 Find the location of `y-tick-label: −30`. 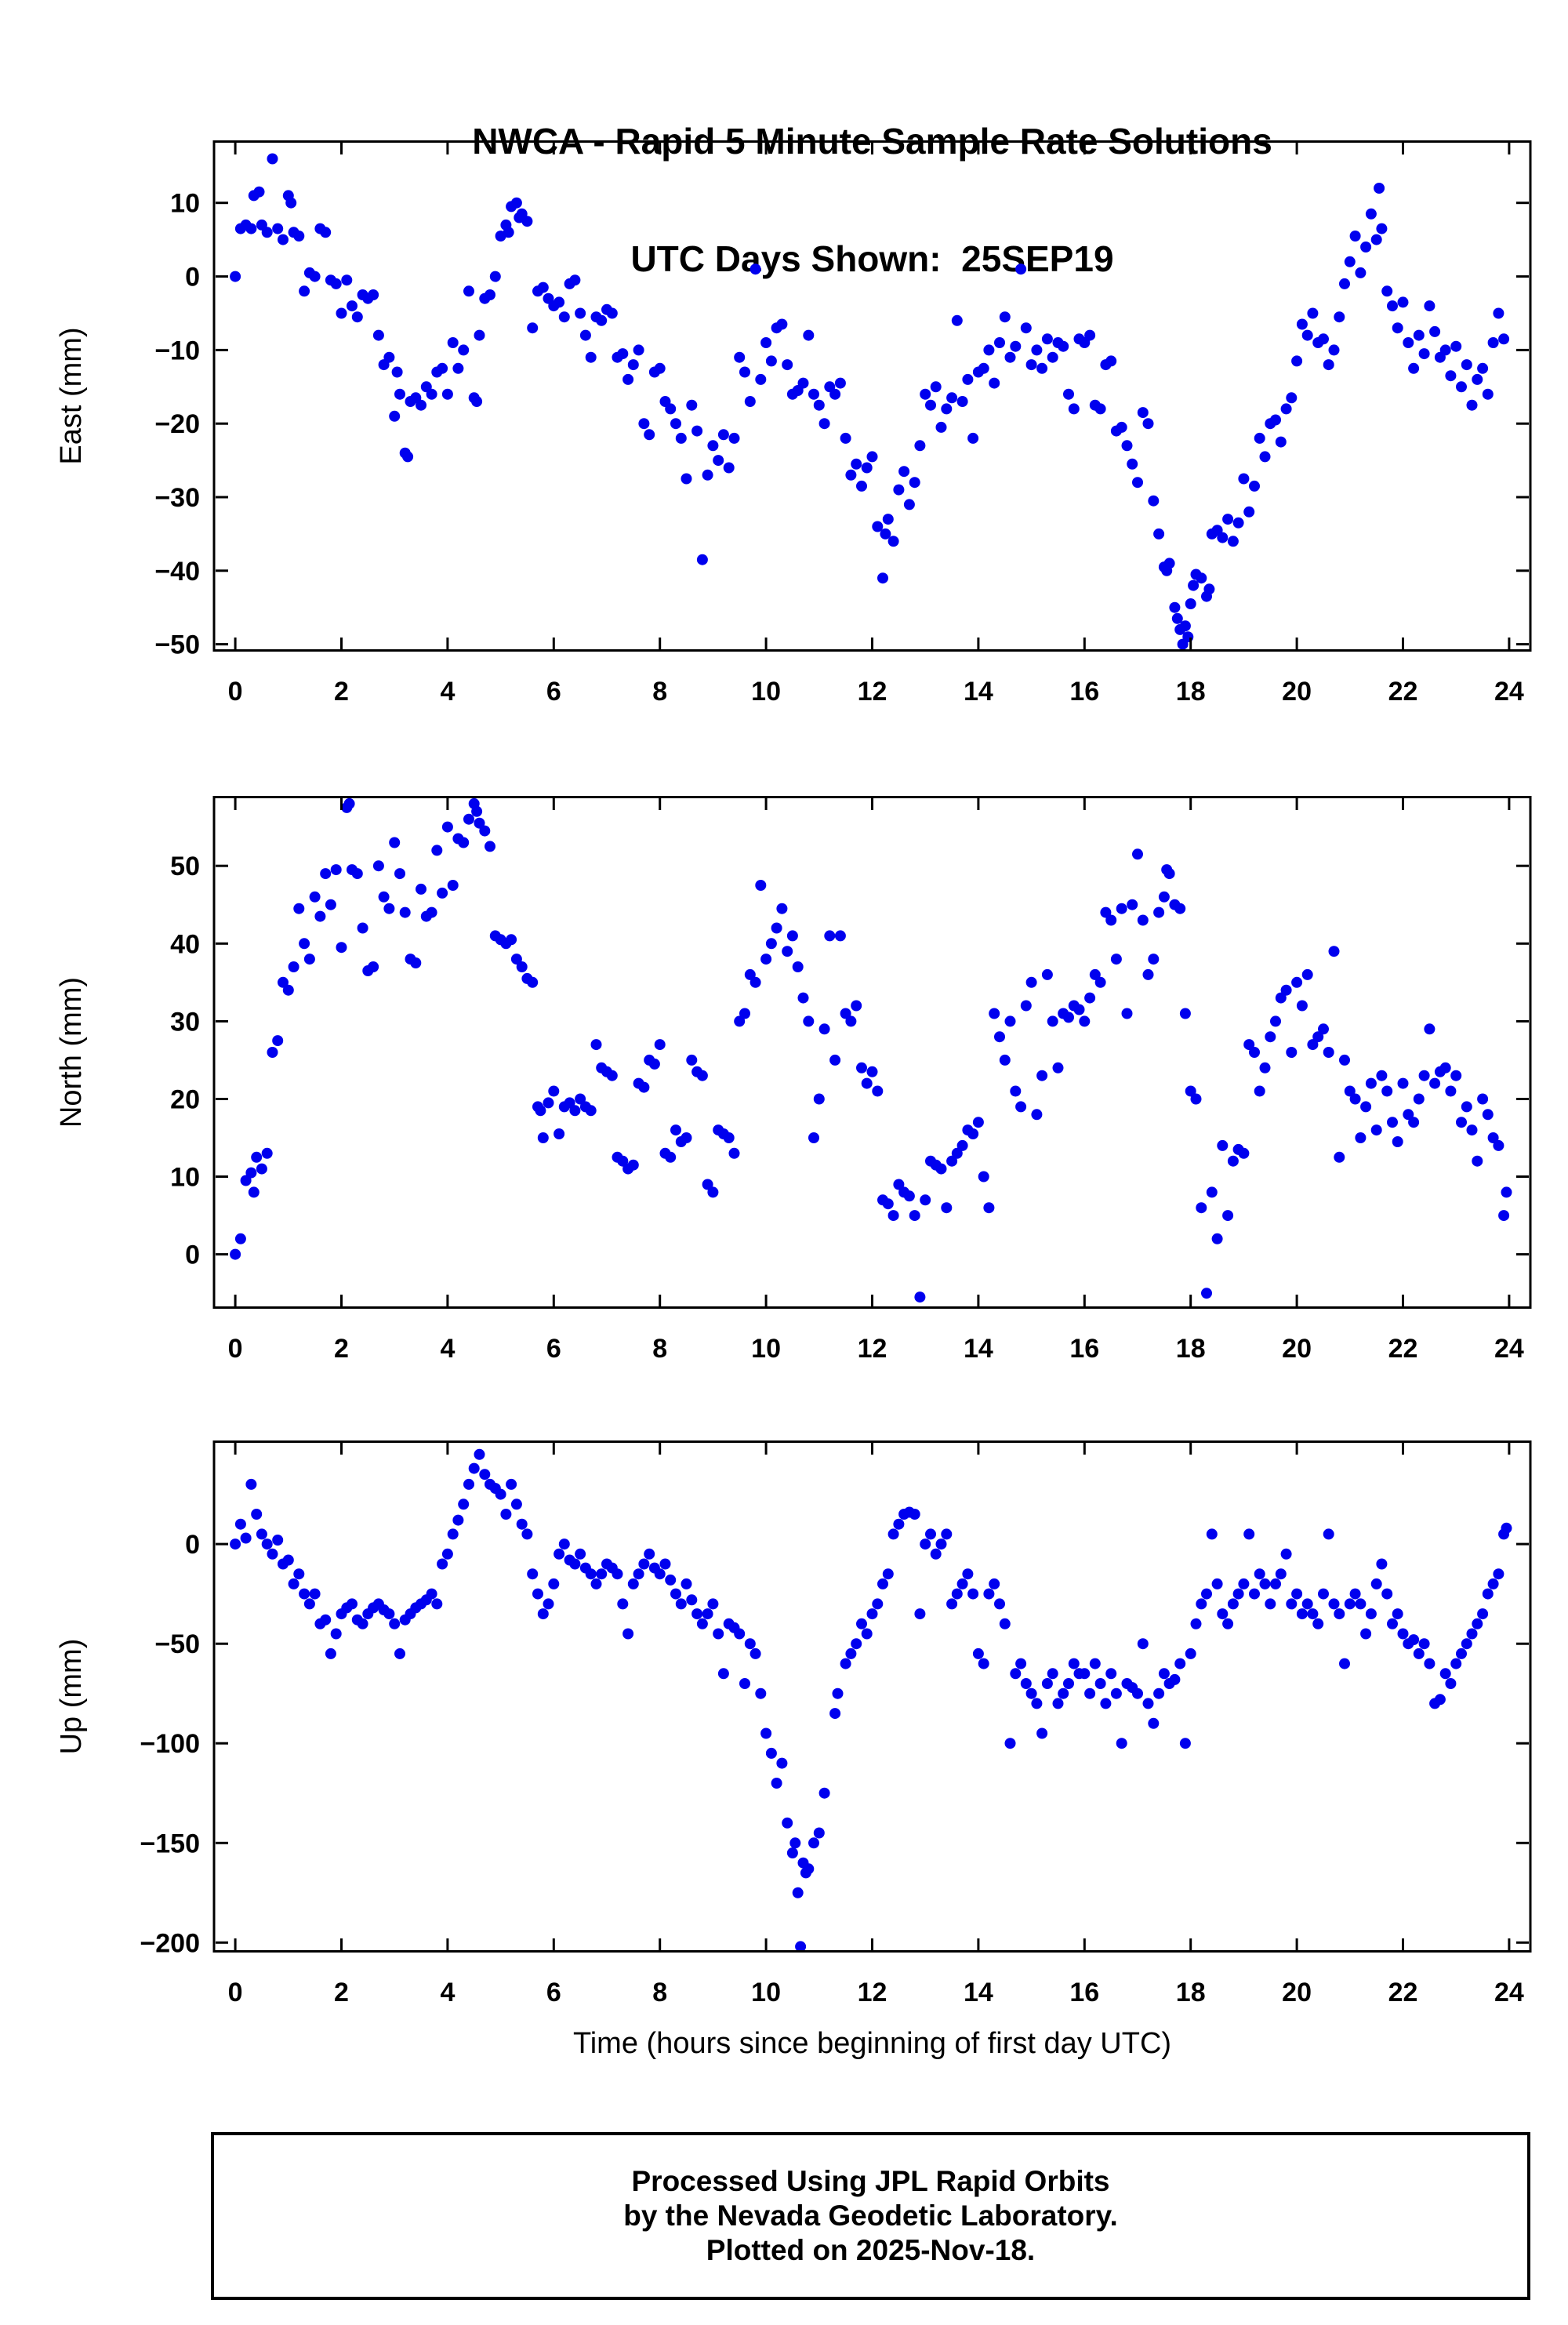

y-tick-label: −30 is located at coordinates (177, 498).